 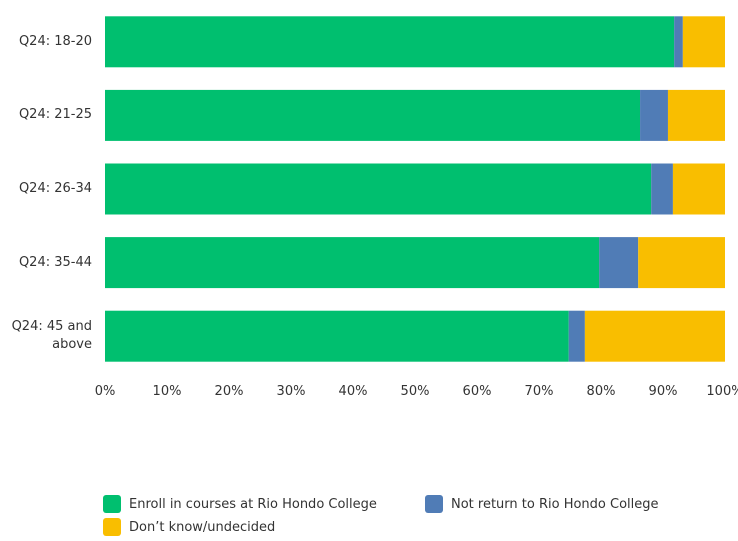 I want to click on legend-label: Don’t know/undecided, so click(x=202, y=527).